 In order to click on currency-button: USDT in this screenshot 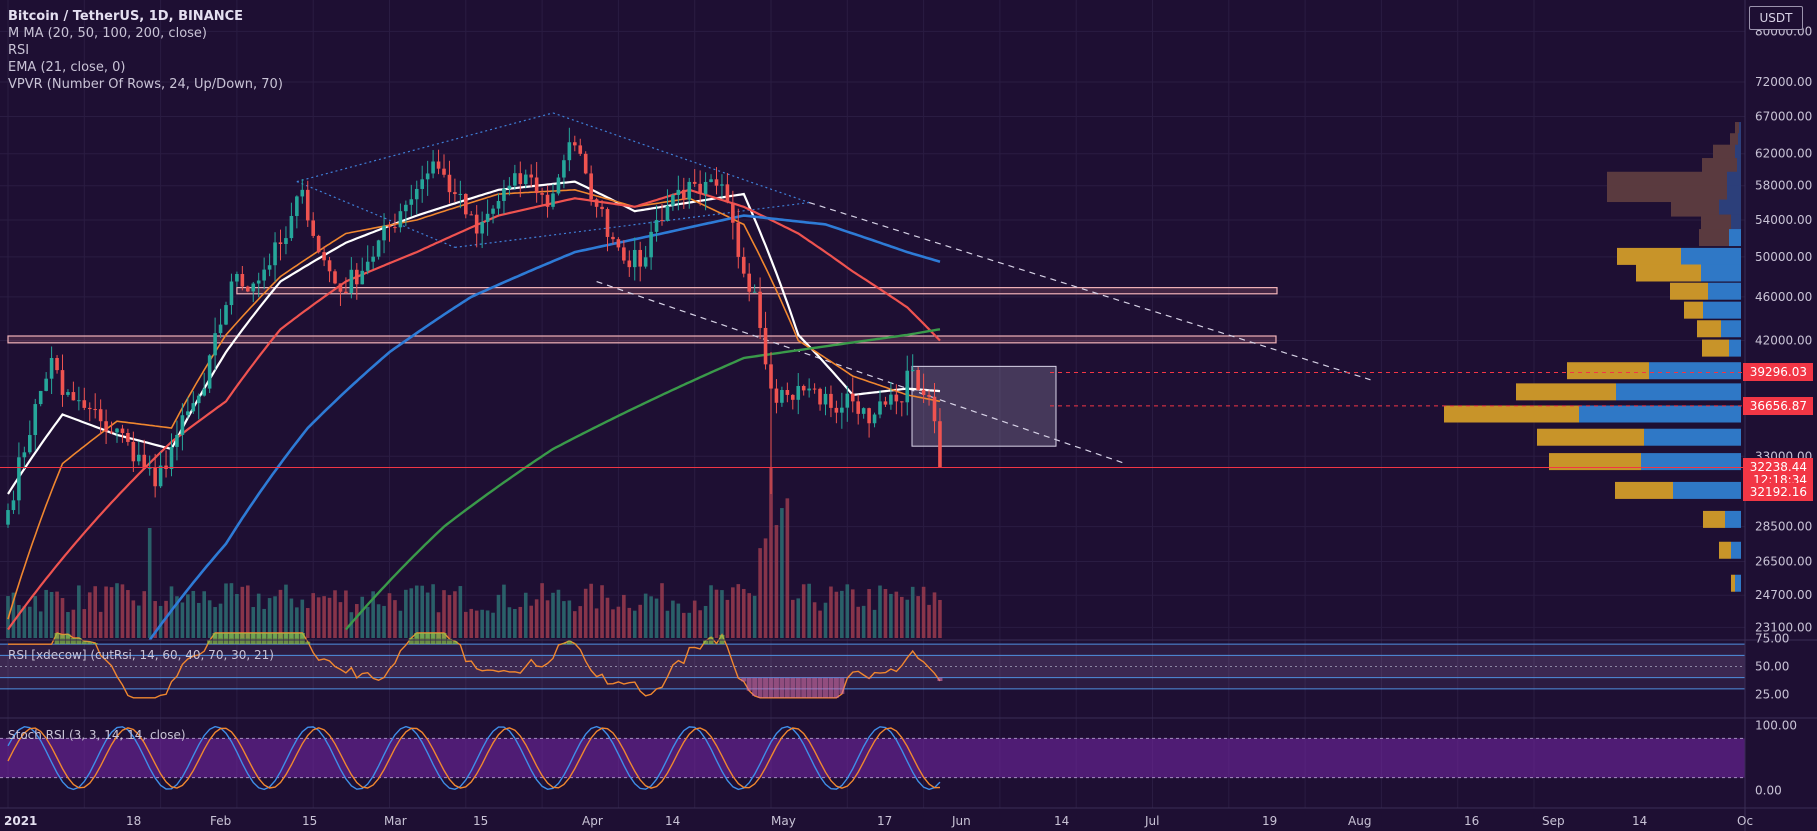, I will do `click(1776, 18)`.